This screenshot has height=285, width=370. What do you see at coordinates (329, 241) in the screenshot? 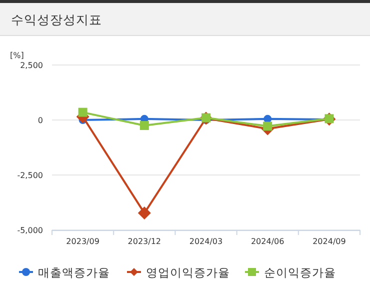
I see `x-tick-label: 2024/09` at bounding box center [329, 241].